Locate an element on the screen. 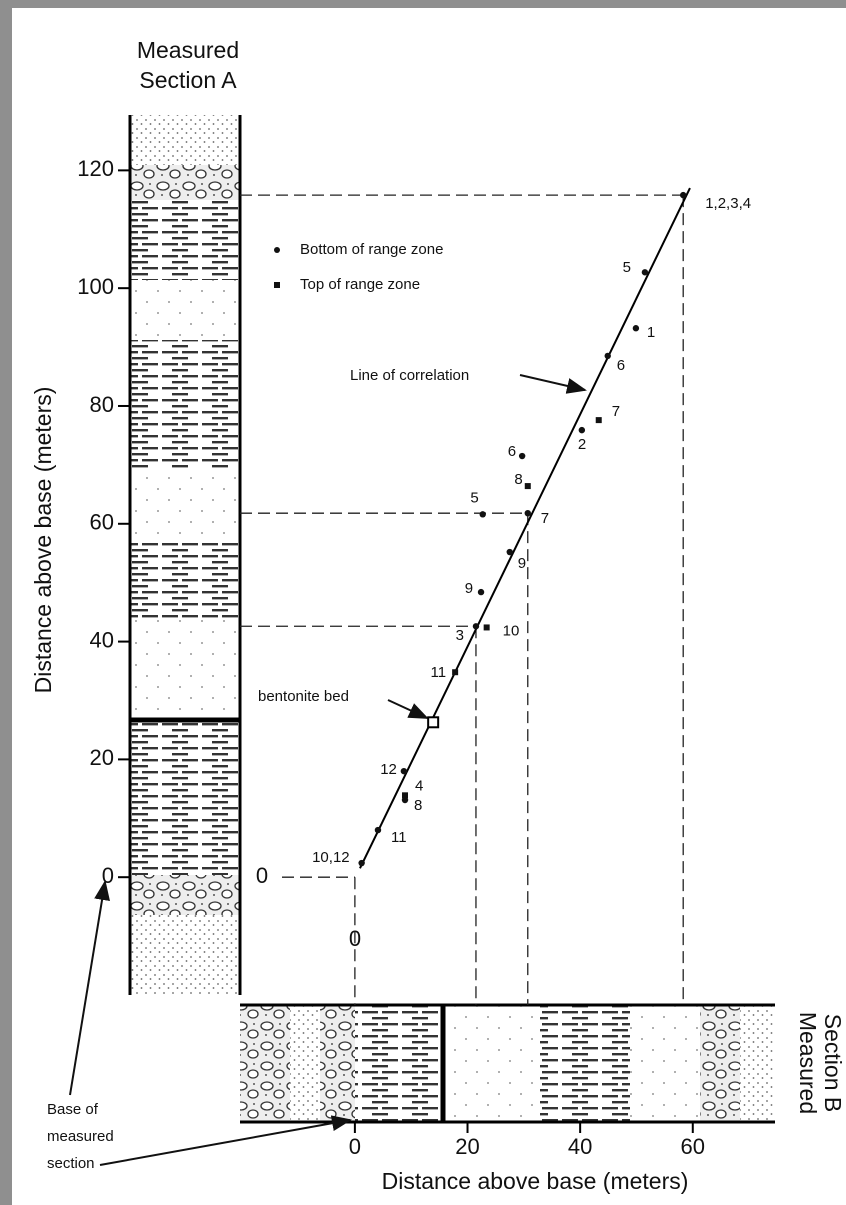 The width and height of the screenshot is (846, 1205). point-label: 3 is located at coordinates (460, 635).